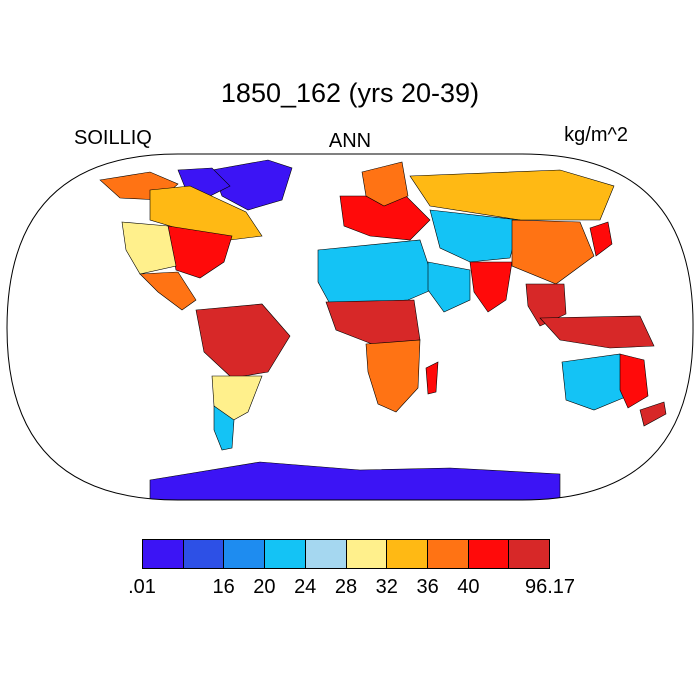 The image size is (700, 700). Describe the element at coordinates (223, 587) in the screenshot. I see `colorbar-tick-label: 16` at that location.